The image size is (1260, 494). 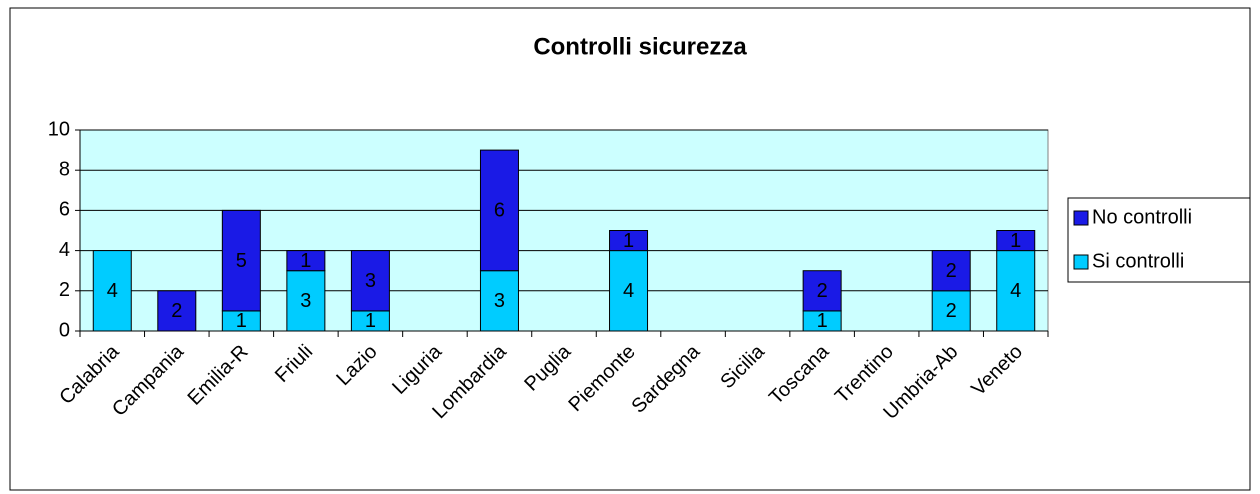 What do you see at coordinates (64, 290) in the screenshot?
I see `y-tick-label: 2` at bounding box center [64, 290].